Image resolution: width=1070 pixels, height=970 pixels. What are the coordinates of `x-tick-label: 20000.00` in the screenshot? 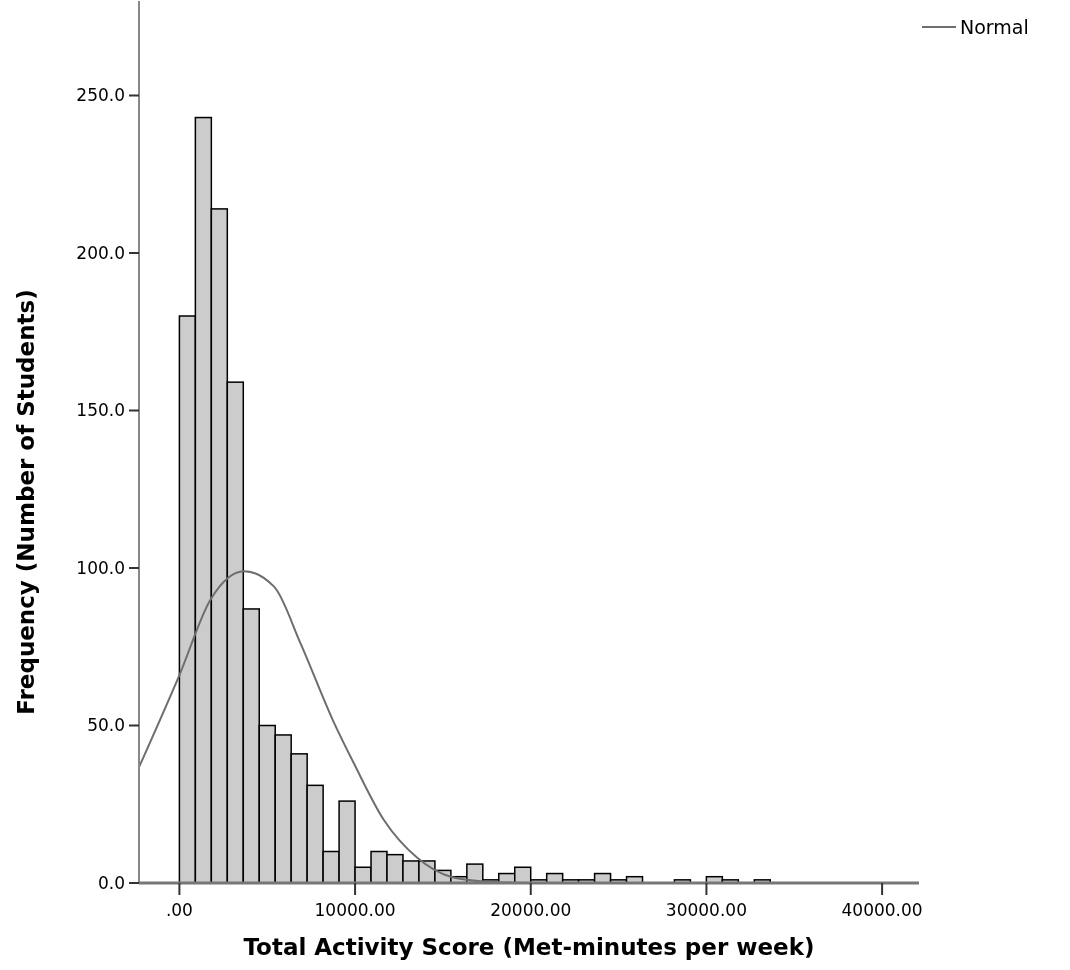 It's located at (531, 910).